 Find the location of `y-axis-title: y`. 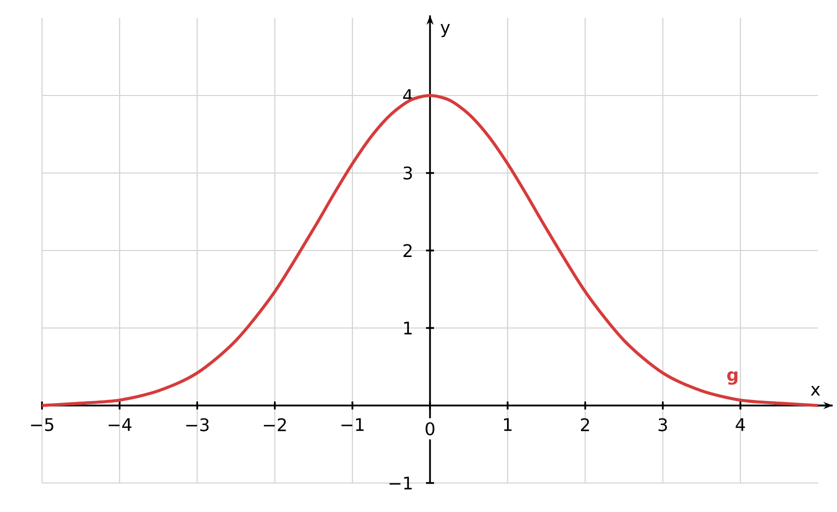

y-axis-title: y is located at coordinates (445, 31).